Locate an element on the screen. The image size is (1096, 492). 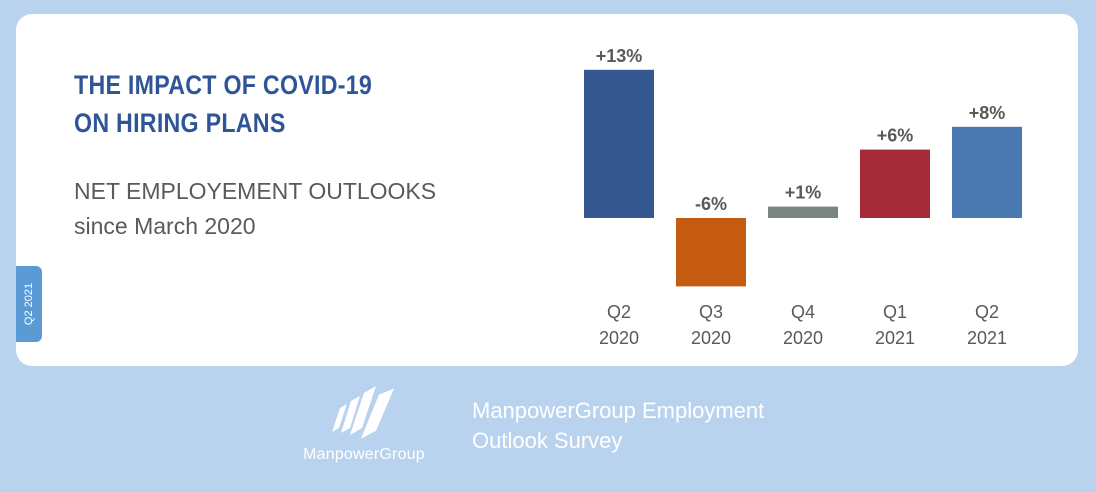
manpowergroup-logo: ManpowerGroup is located at coordinates (364, 429).